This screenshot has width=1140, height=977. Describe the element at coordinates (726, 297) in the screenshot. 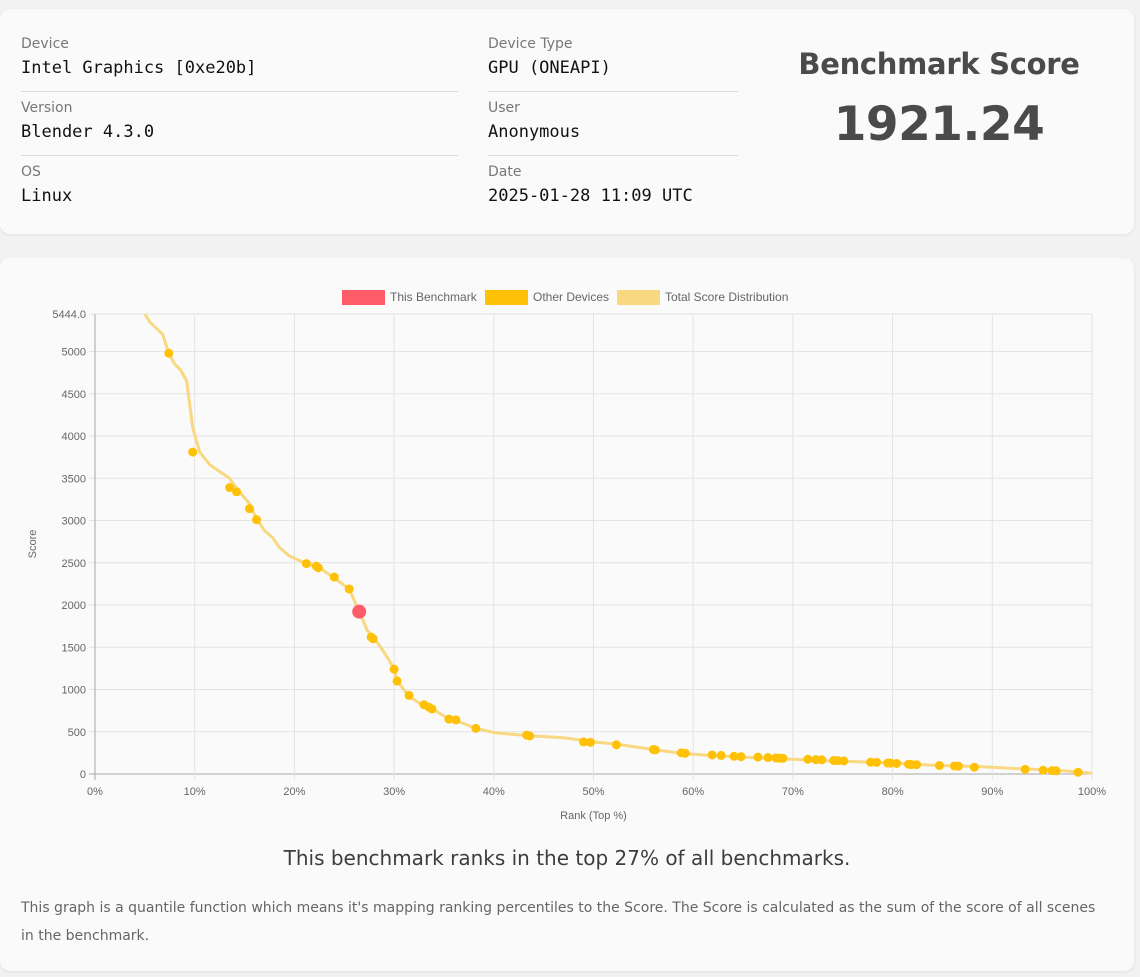

I see `legend-label: Total Score Distribution` at that location.